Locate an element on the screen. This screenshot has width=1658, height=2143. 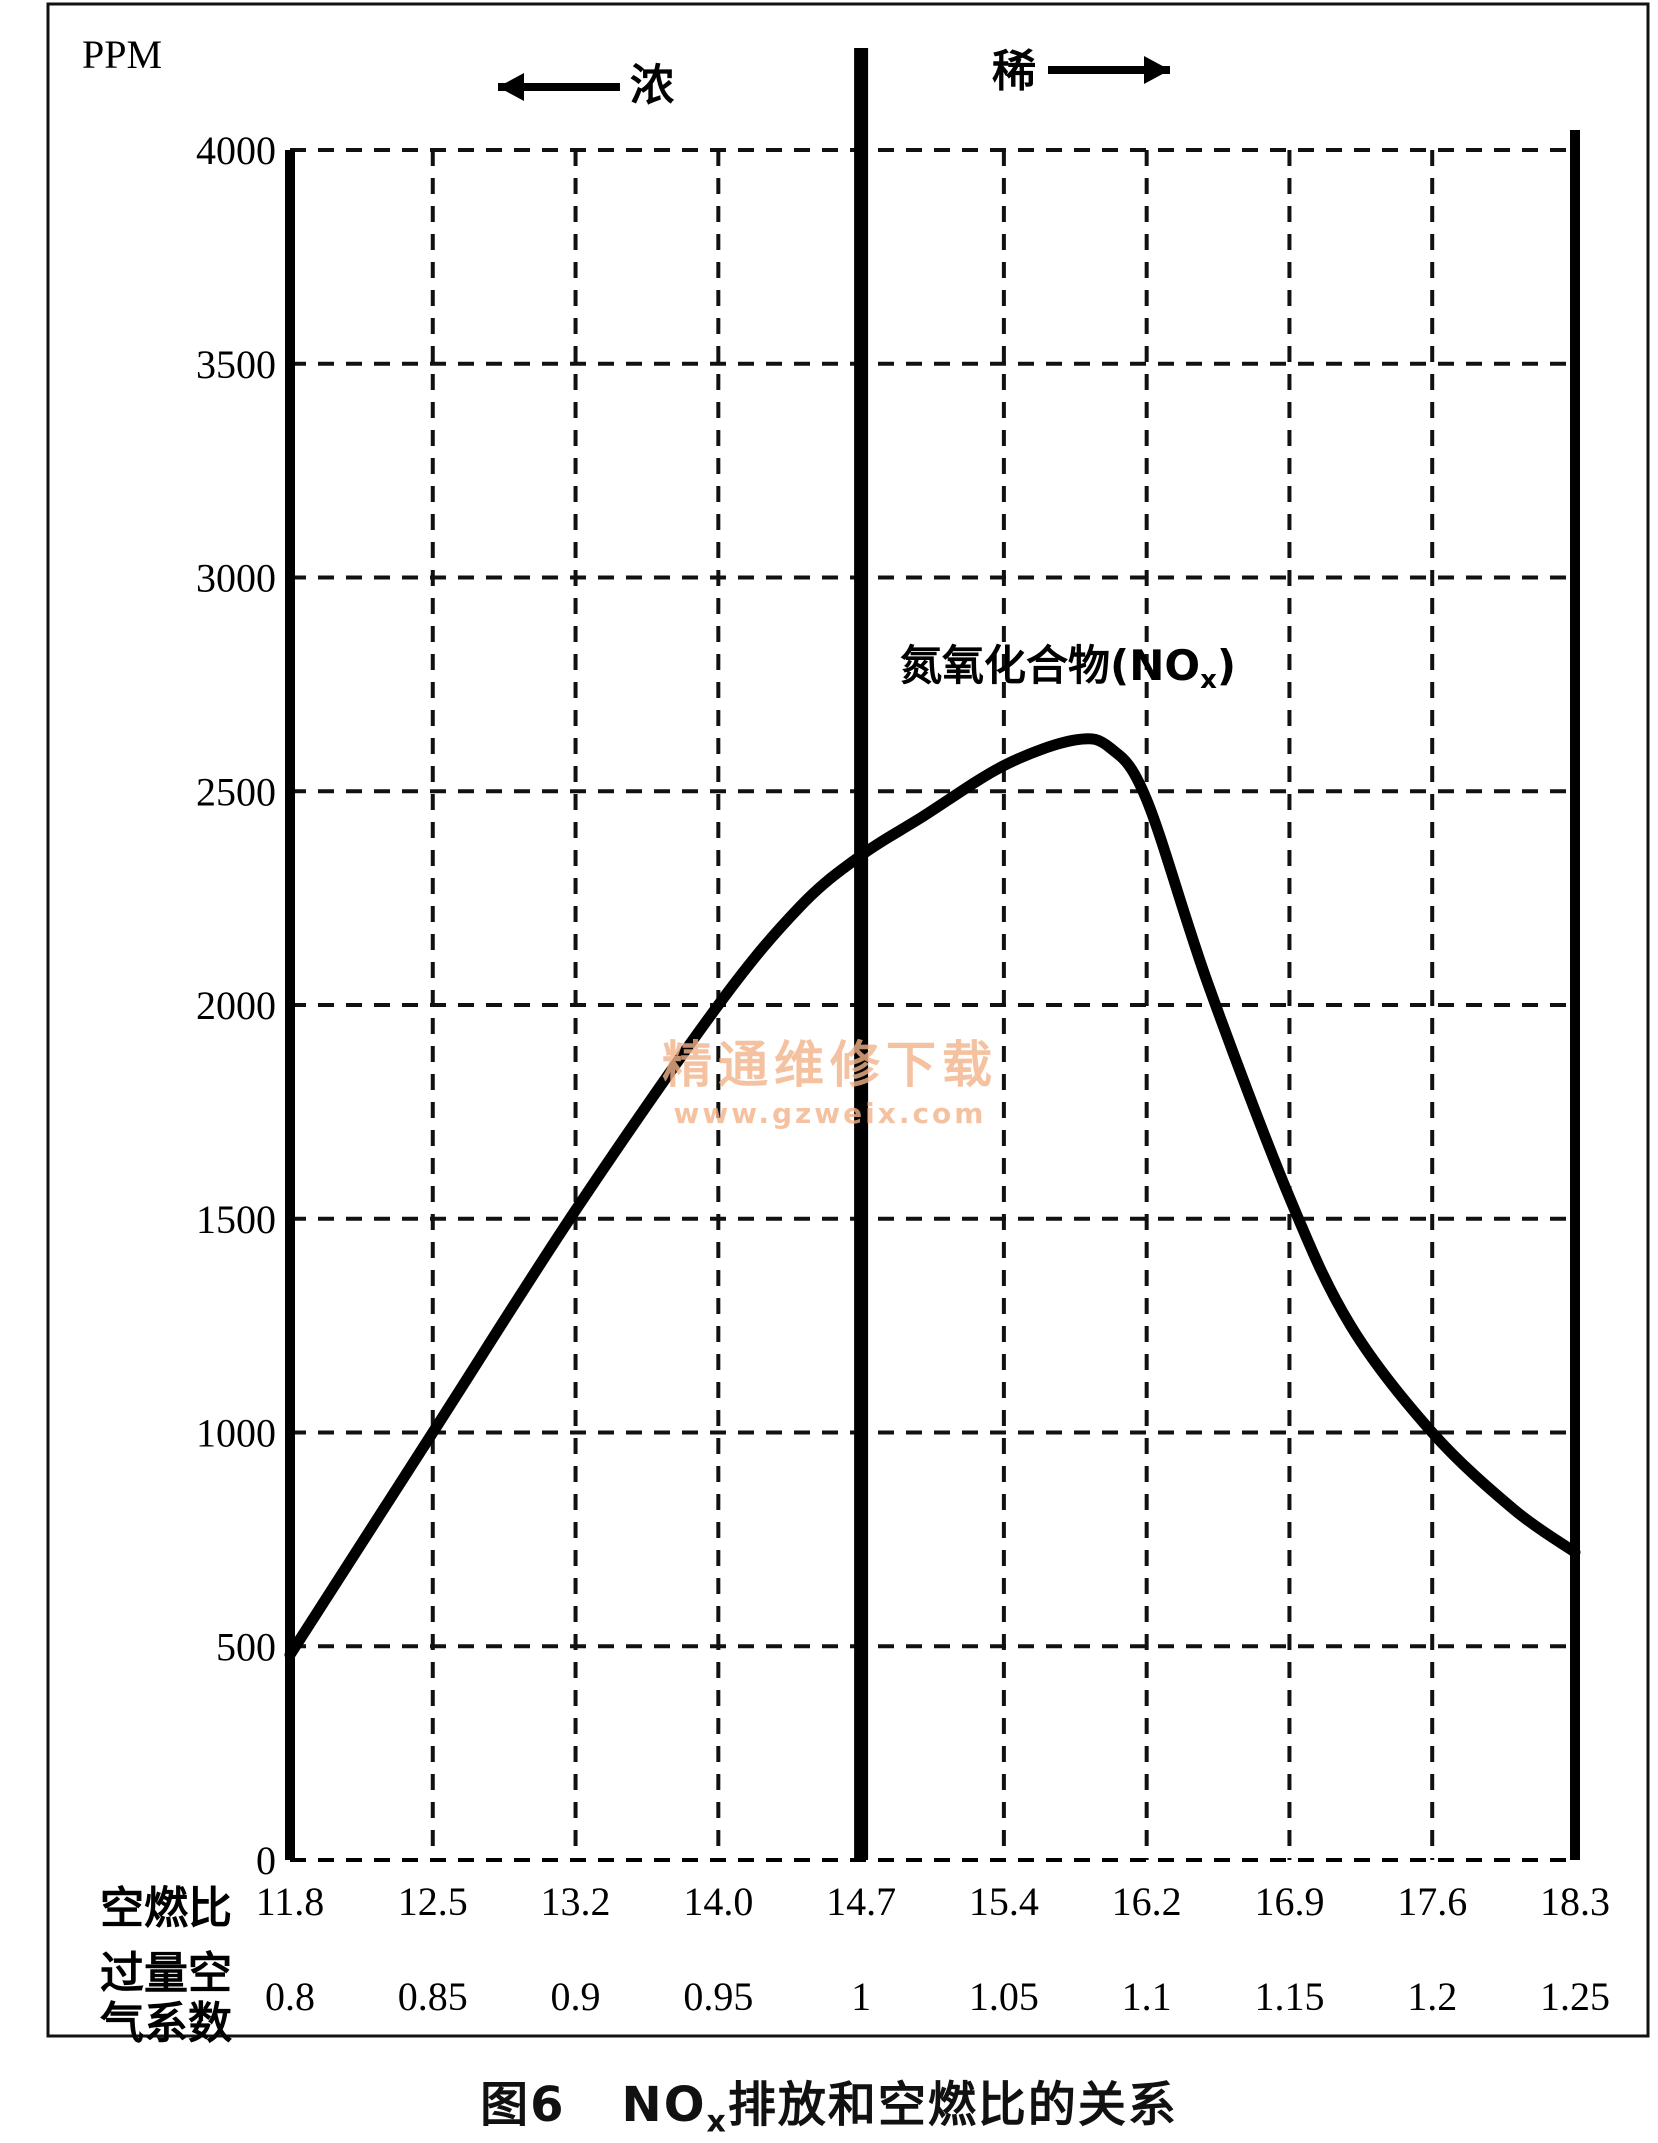
lambda-tick-label: 1 is located at coordinates (861, 1996).